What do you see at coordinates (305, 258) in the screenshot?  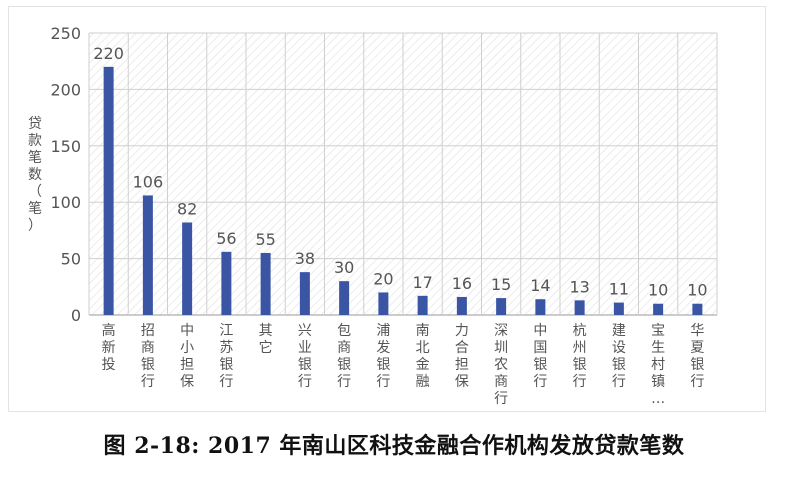 I see `data-label: 38` at bounding box center [305, 258].